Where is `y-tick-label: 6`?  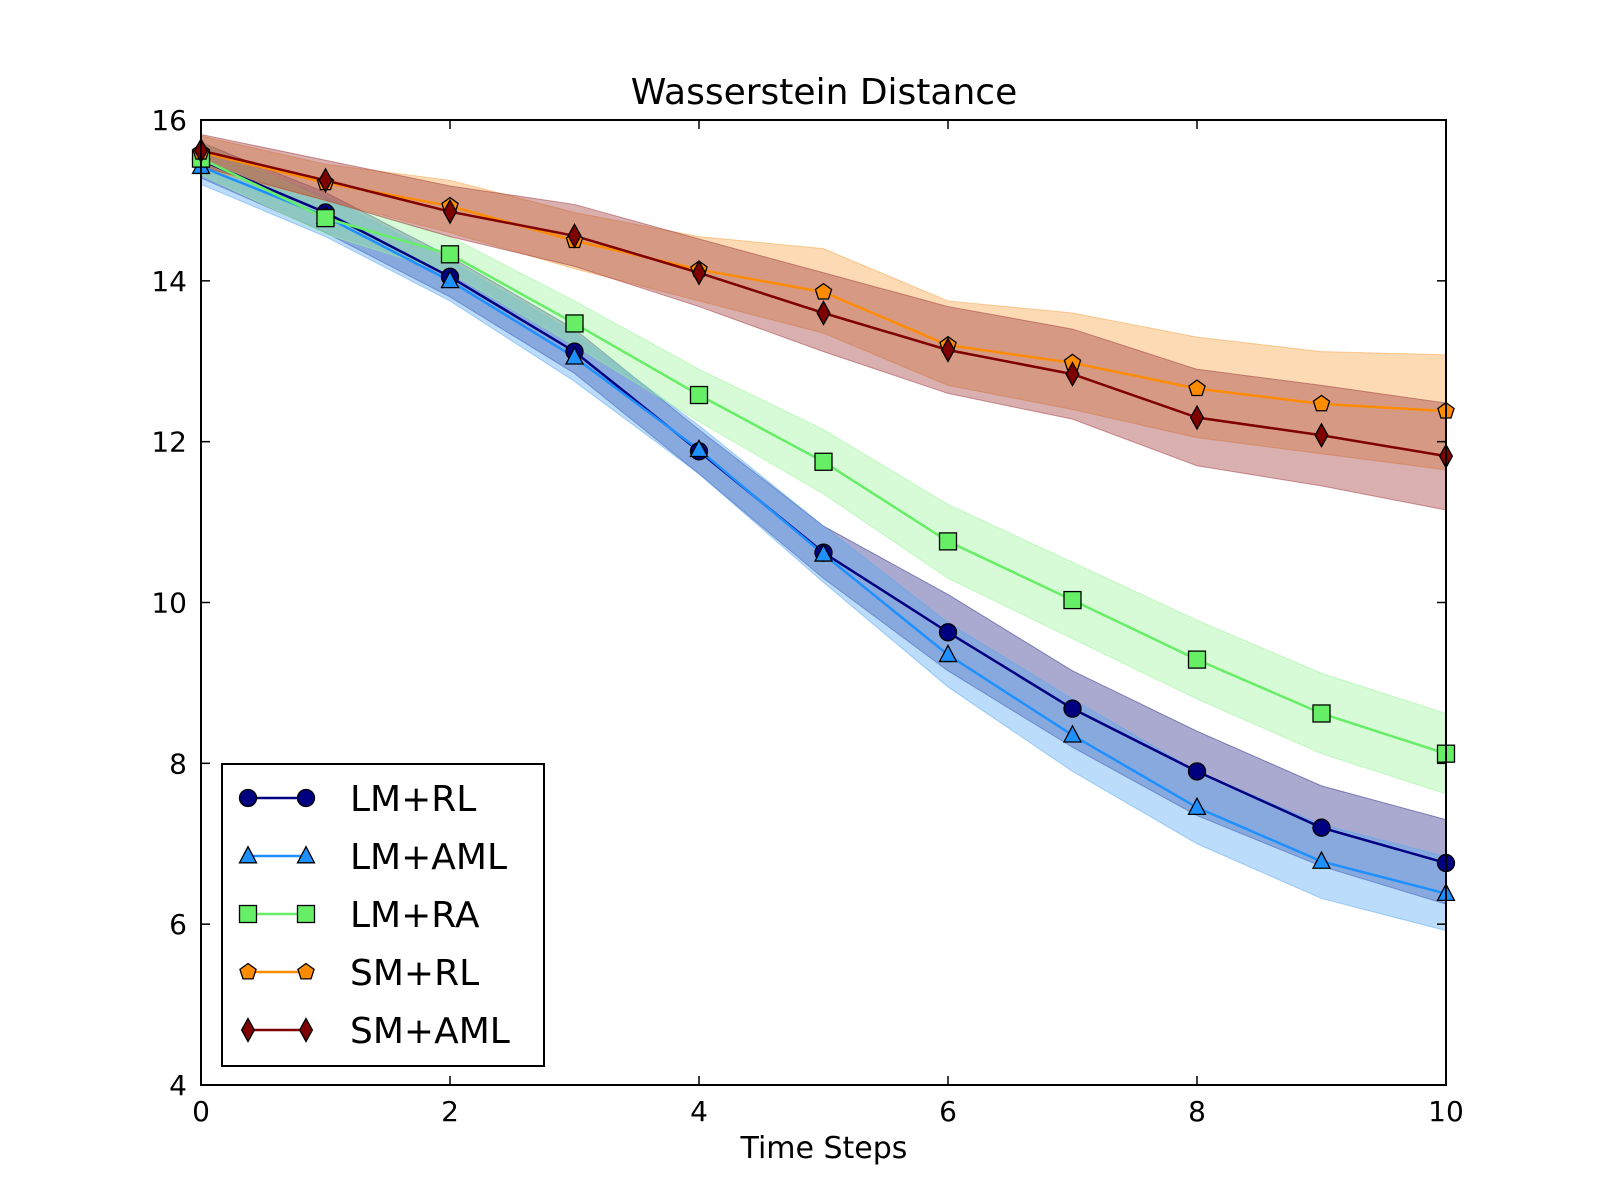
y-tick-label: 6 is located at coordinates (178, 924).